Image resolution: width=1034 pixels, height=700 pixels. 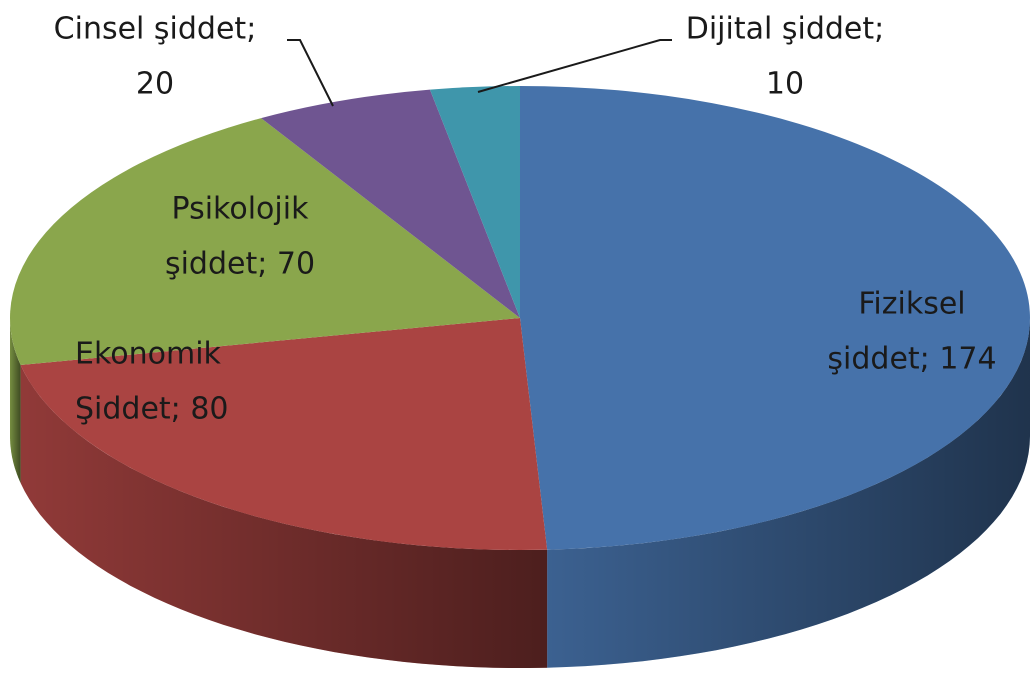 What do you see at coordinates (911, 332) in the screenshot?
I see `data-label: Fiziksel şiddet; 174` at bounding box center [911, 332].